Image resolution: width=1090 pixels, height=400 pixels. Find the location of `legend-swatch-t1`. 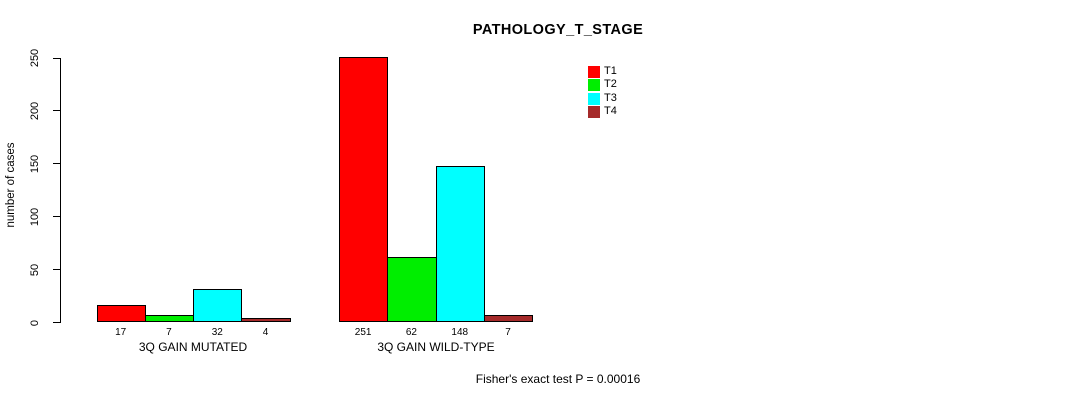

legend-swatch-t1 is located at coordinates (594, 72).